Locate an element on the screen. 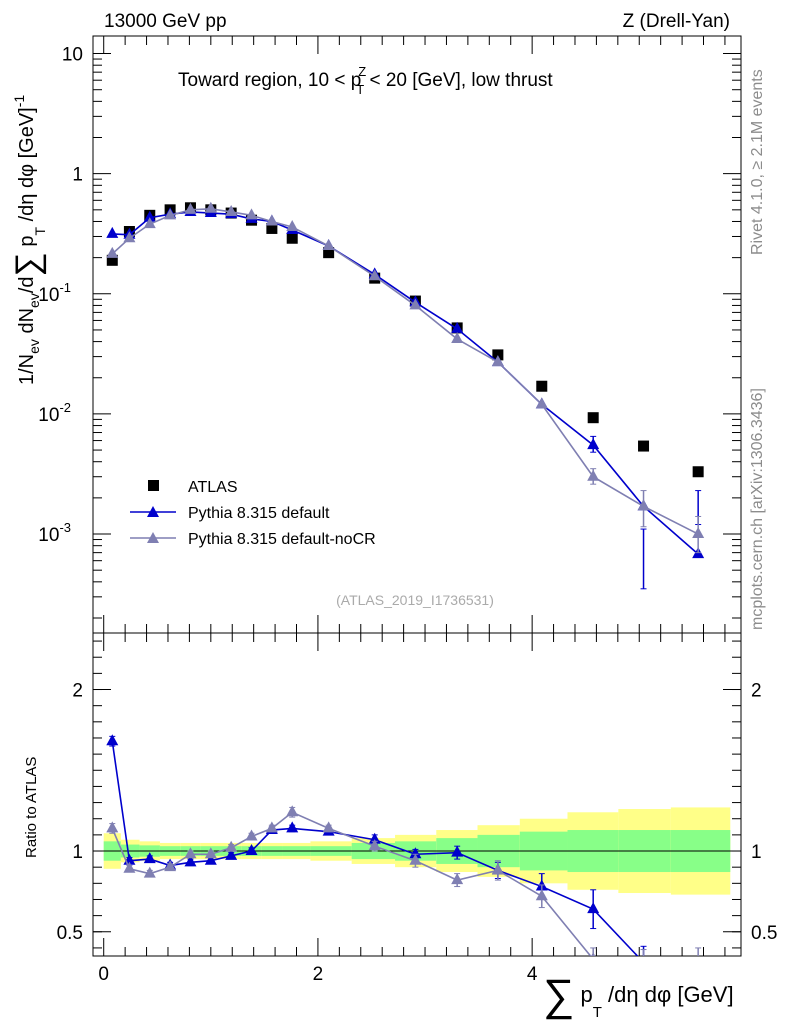 This screenshot has height=1024, width=786. uncertainty-bands is located at coordinates (417, 851).